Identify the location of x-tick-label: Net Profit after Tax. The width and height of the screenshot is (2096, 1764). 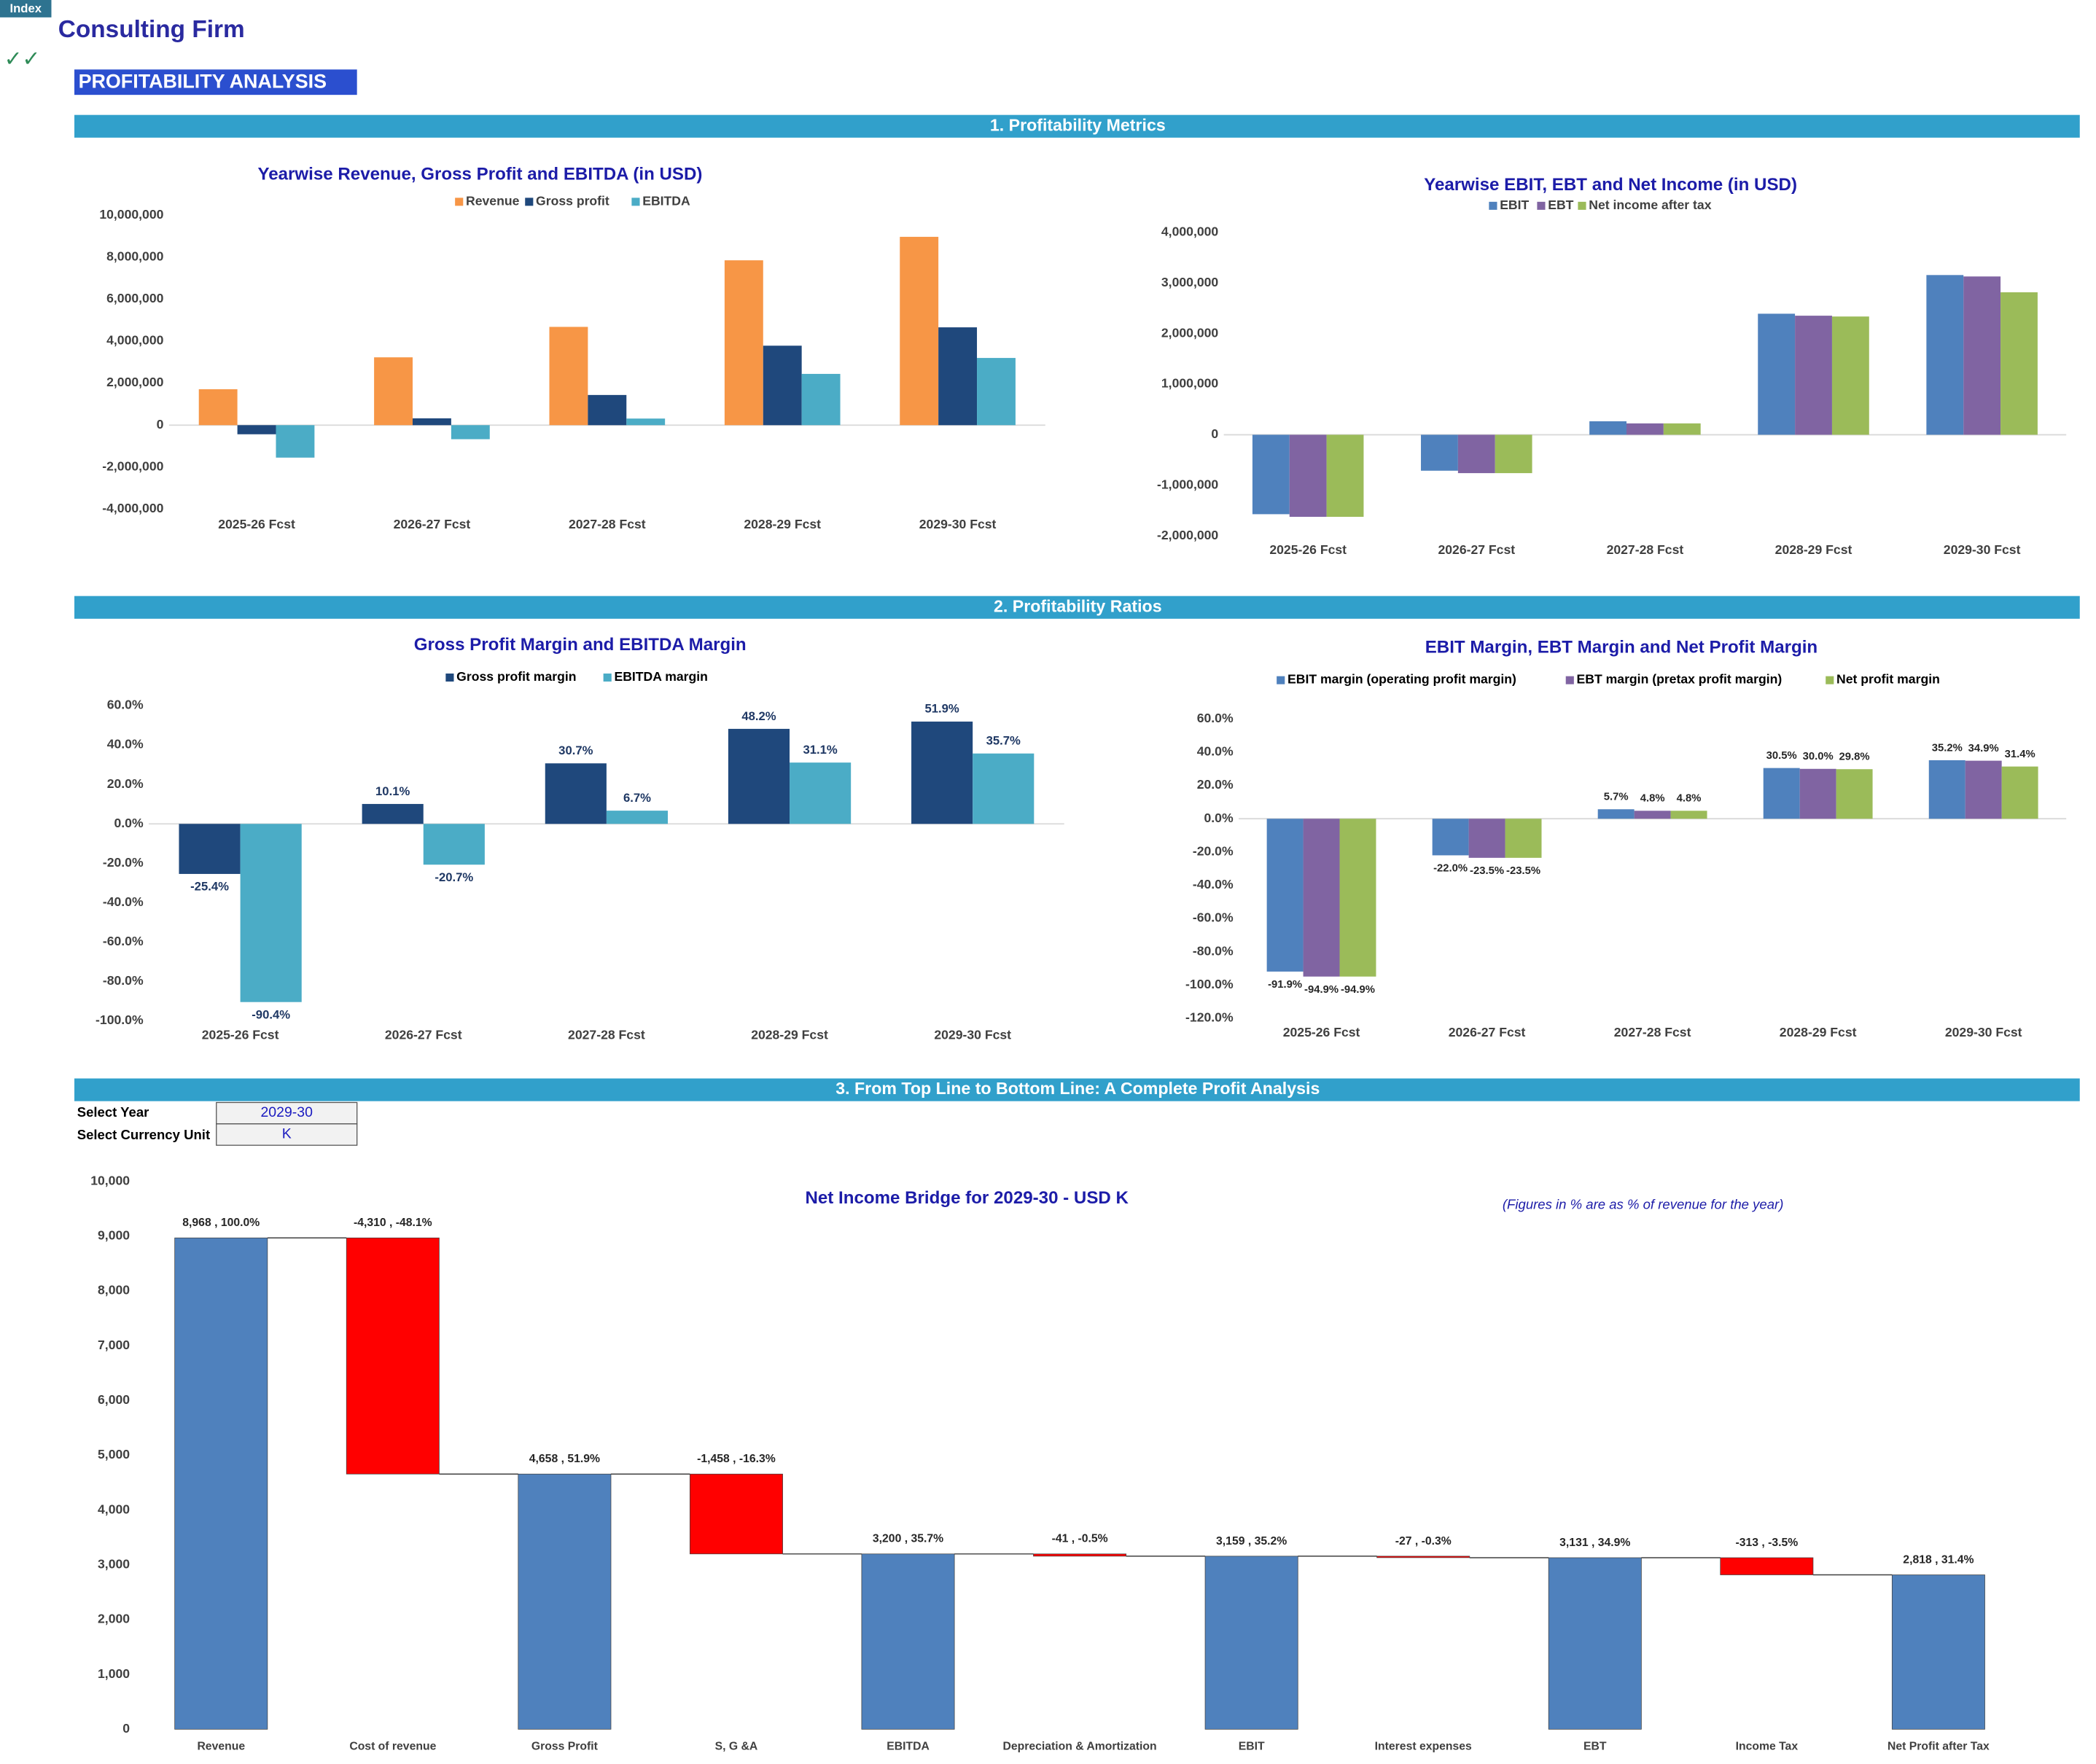
(1939, 1746).